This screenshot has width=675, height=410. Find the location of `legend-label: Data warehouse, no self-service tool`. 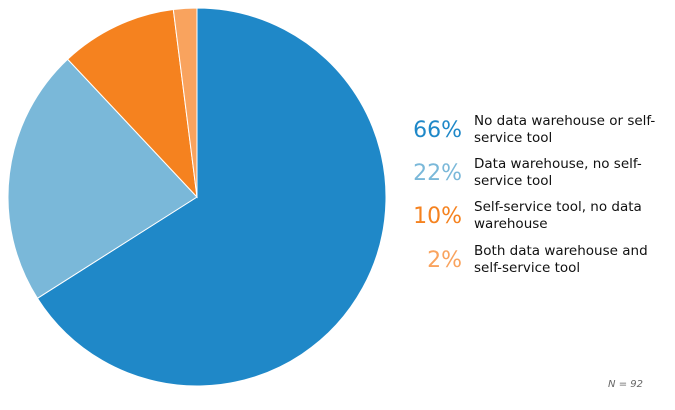

legend-label: Data warehouse, no self-service tool is located at coordinates (558, 172).